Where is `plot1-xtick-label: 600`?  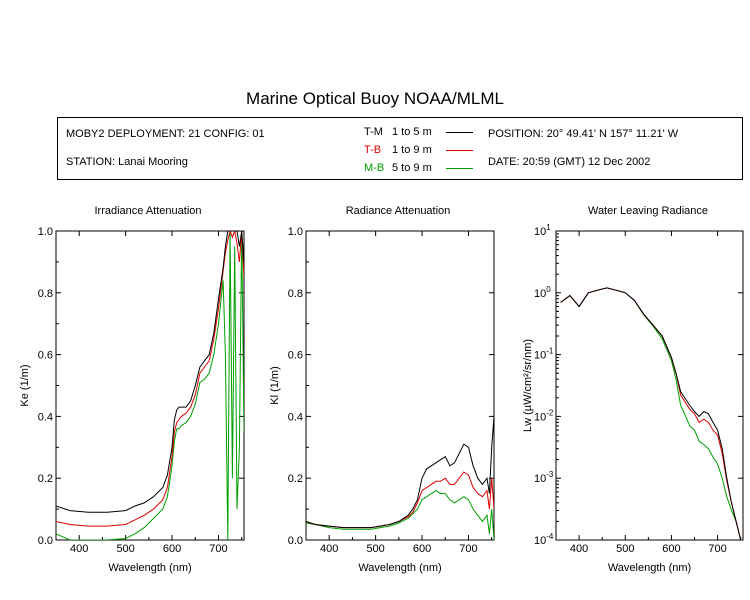 plot1-xtick-label: 600 is located at coordinates (172, 549).